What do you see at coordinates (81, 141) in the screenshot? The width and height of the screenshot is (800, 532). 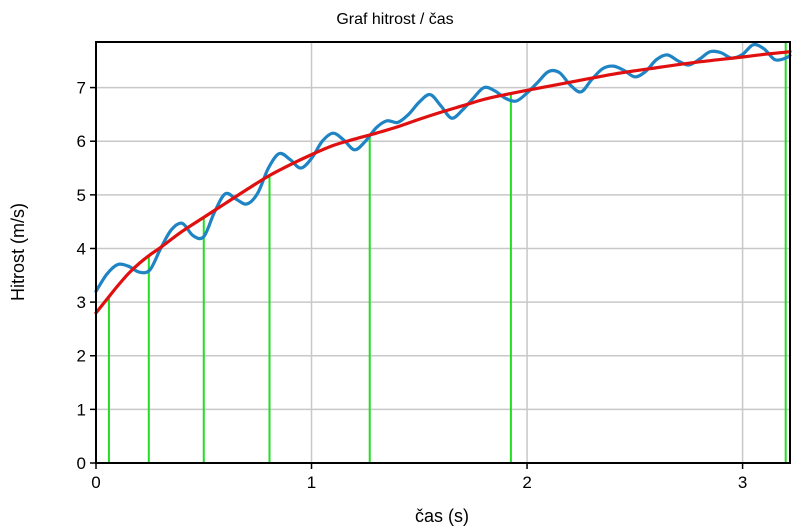 I see `y-tick-label: 6` at bounding box center [81, 141].